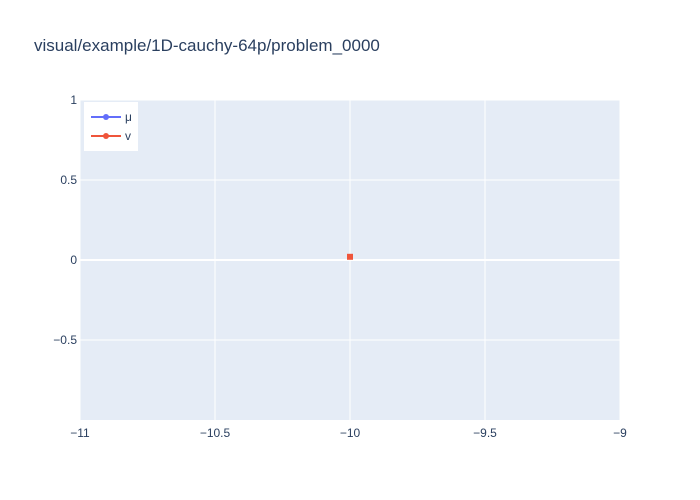 Image resolution: width=700 pixels, height=500 pixels. Describe the element at coordinates (620, 433) in the screenshot. I see `x-tick-label: −9` at that location.